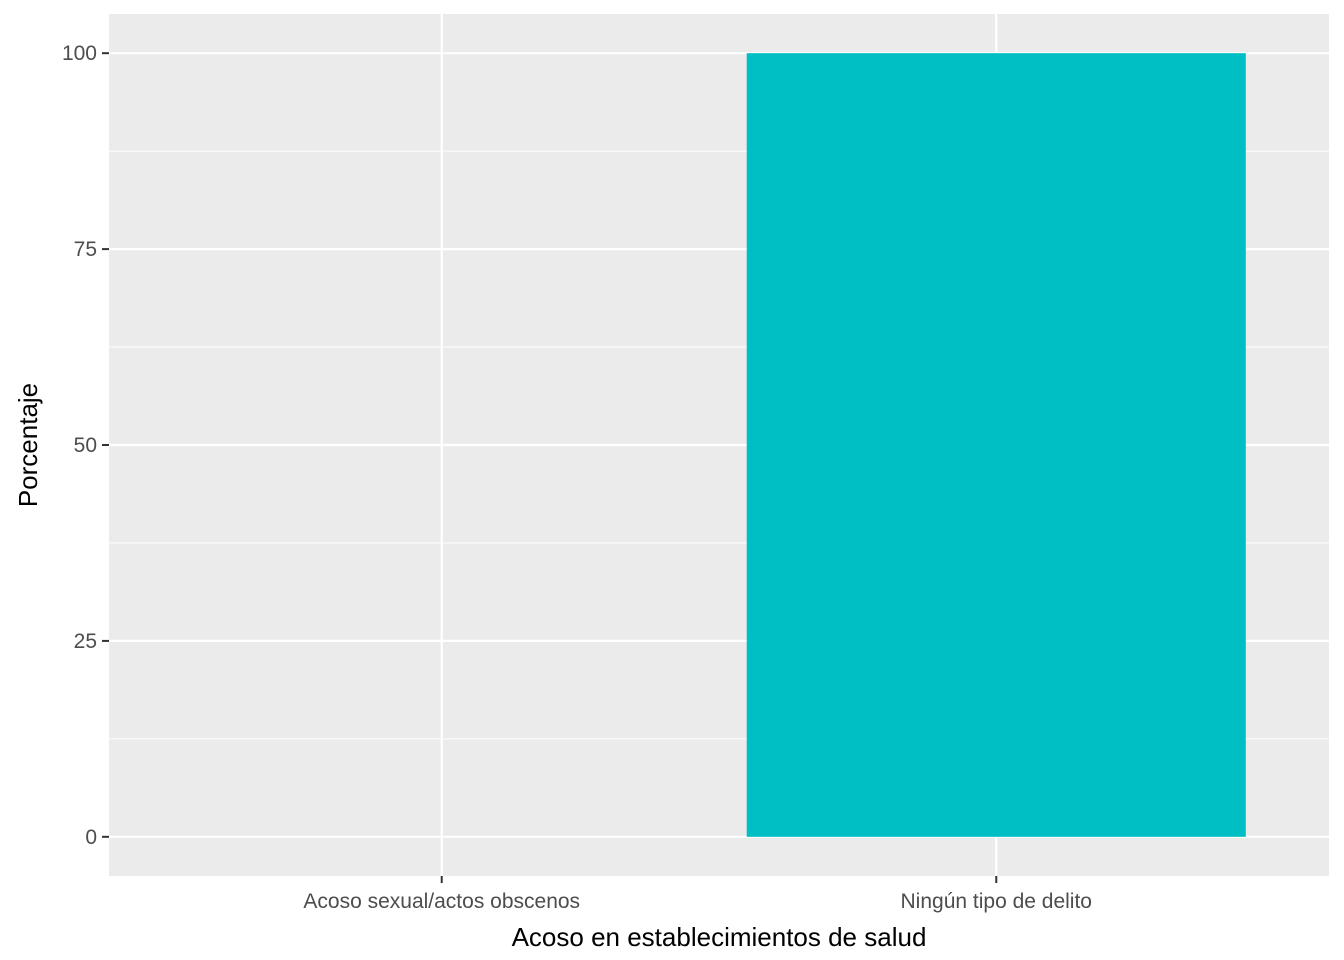 The image size is (1344, 960). I want to click on y-tick-label: 100, so click(79, 53).